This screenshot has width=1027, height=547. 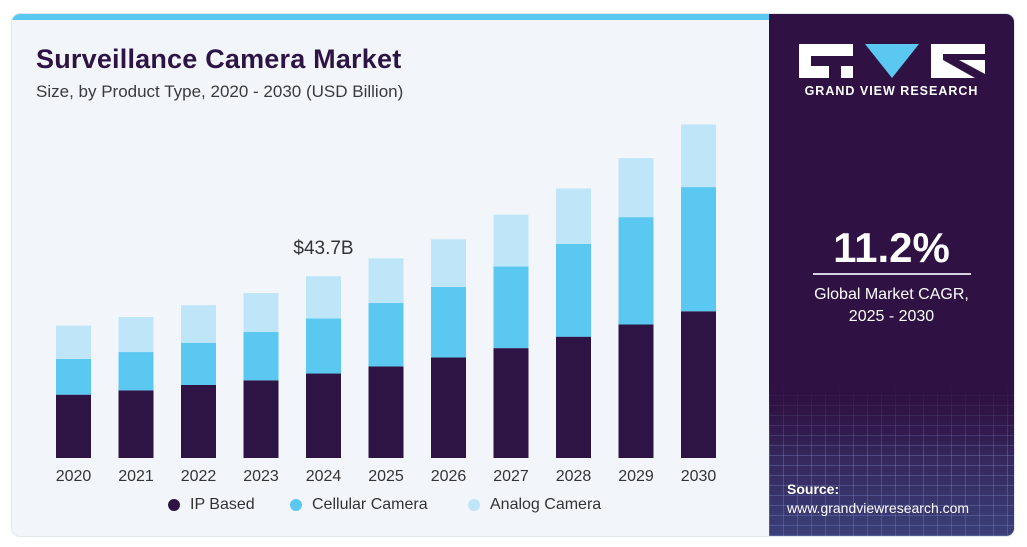 What do you see at coordinates (370, 504) in the screenshot?
I see `legend-label-cellular-camera: Cellular Camera` at bounding box center [370, 504].